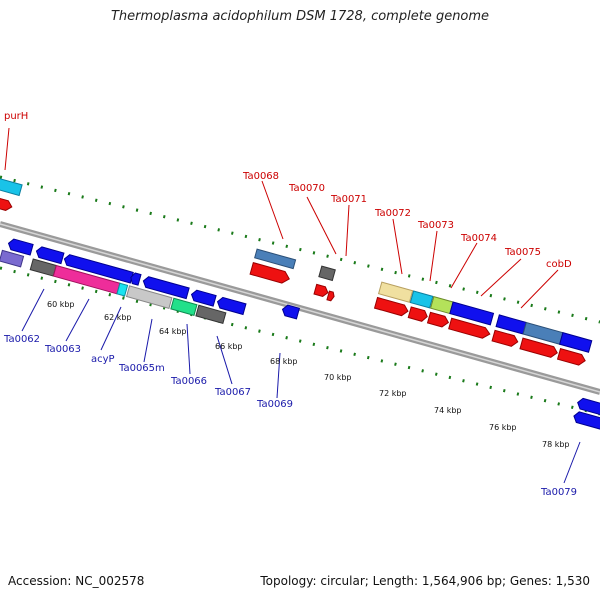  What do you see at coordinates (103, 359) in the screenshot?
I see `gene-label: acyP` at bounding box center [103, 359].